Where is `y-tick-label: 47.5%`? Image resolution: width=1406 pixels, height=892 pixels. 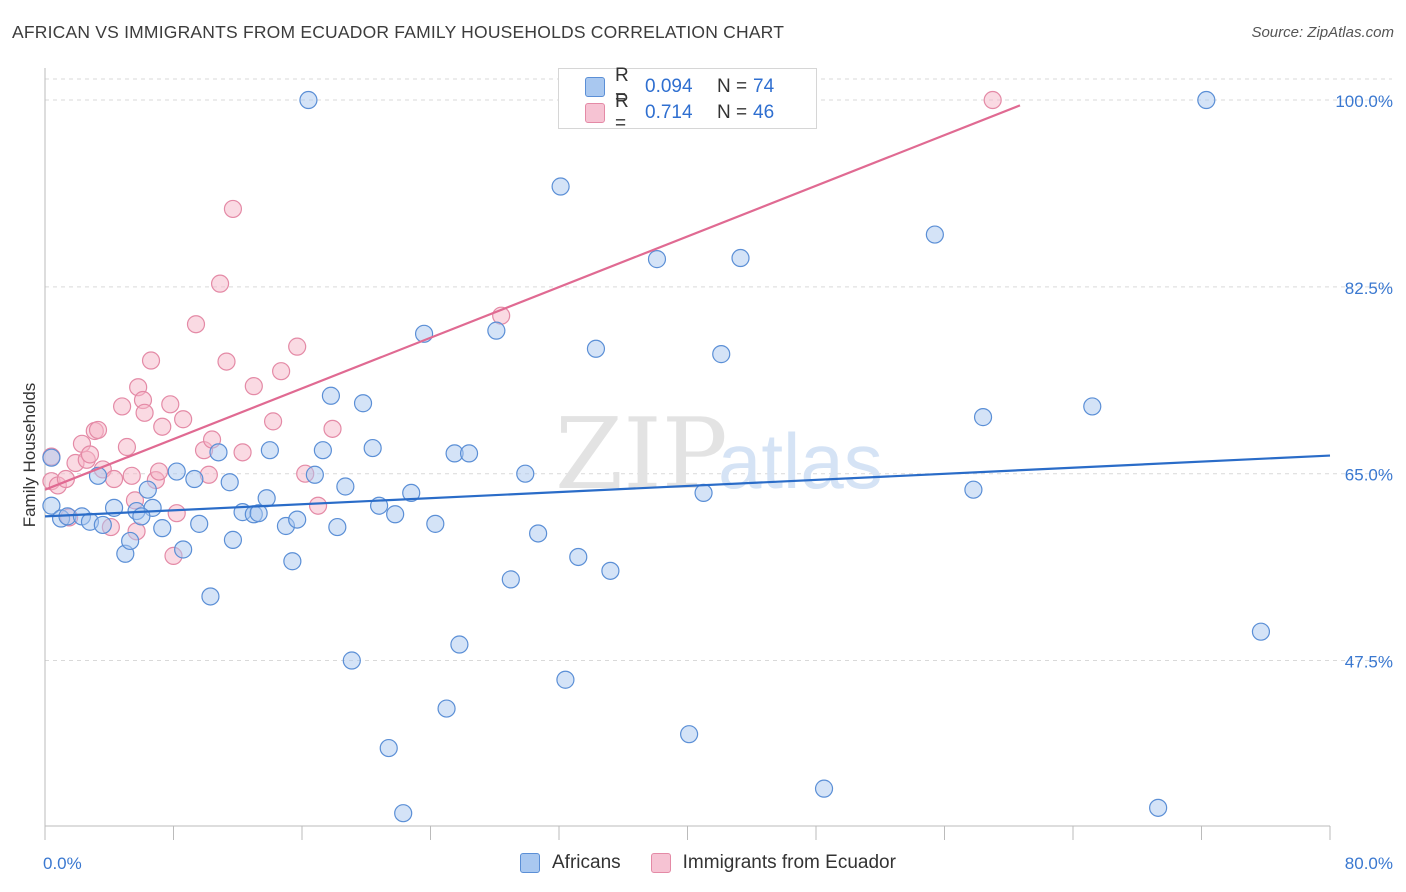 y-tick-label: 47.5% is located at coordinates (1369, 662).